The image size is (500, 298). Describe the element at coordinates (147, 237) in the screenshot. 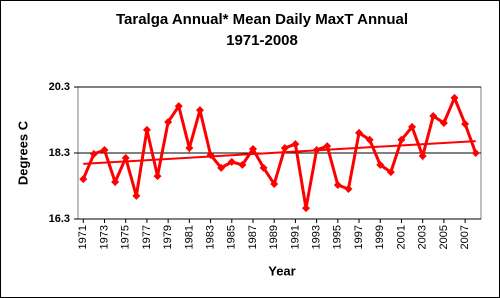

I see `x-tick-label: 1977` at that location.